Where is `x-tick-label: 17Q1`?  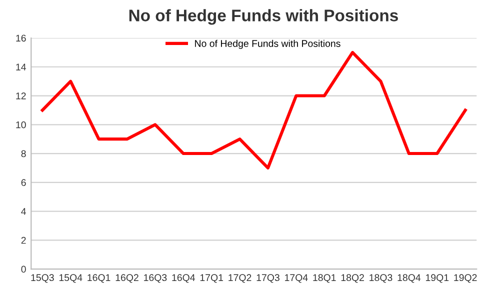 x-tick-label: 17Q1 is located at coordinates (211, 278).